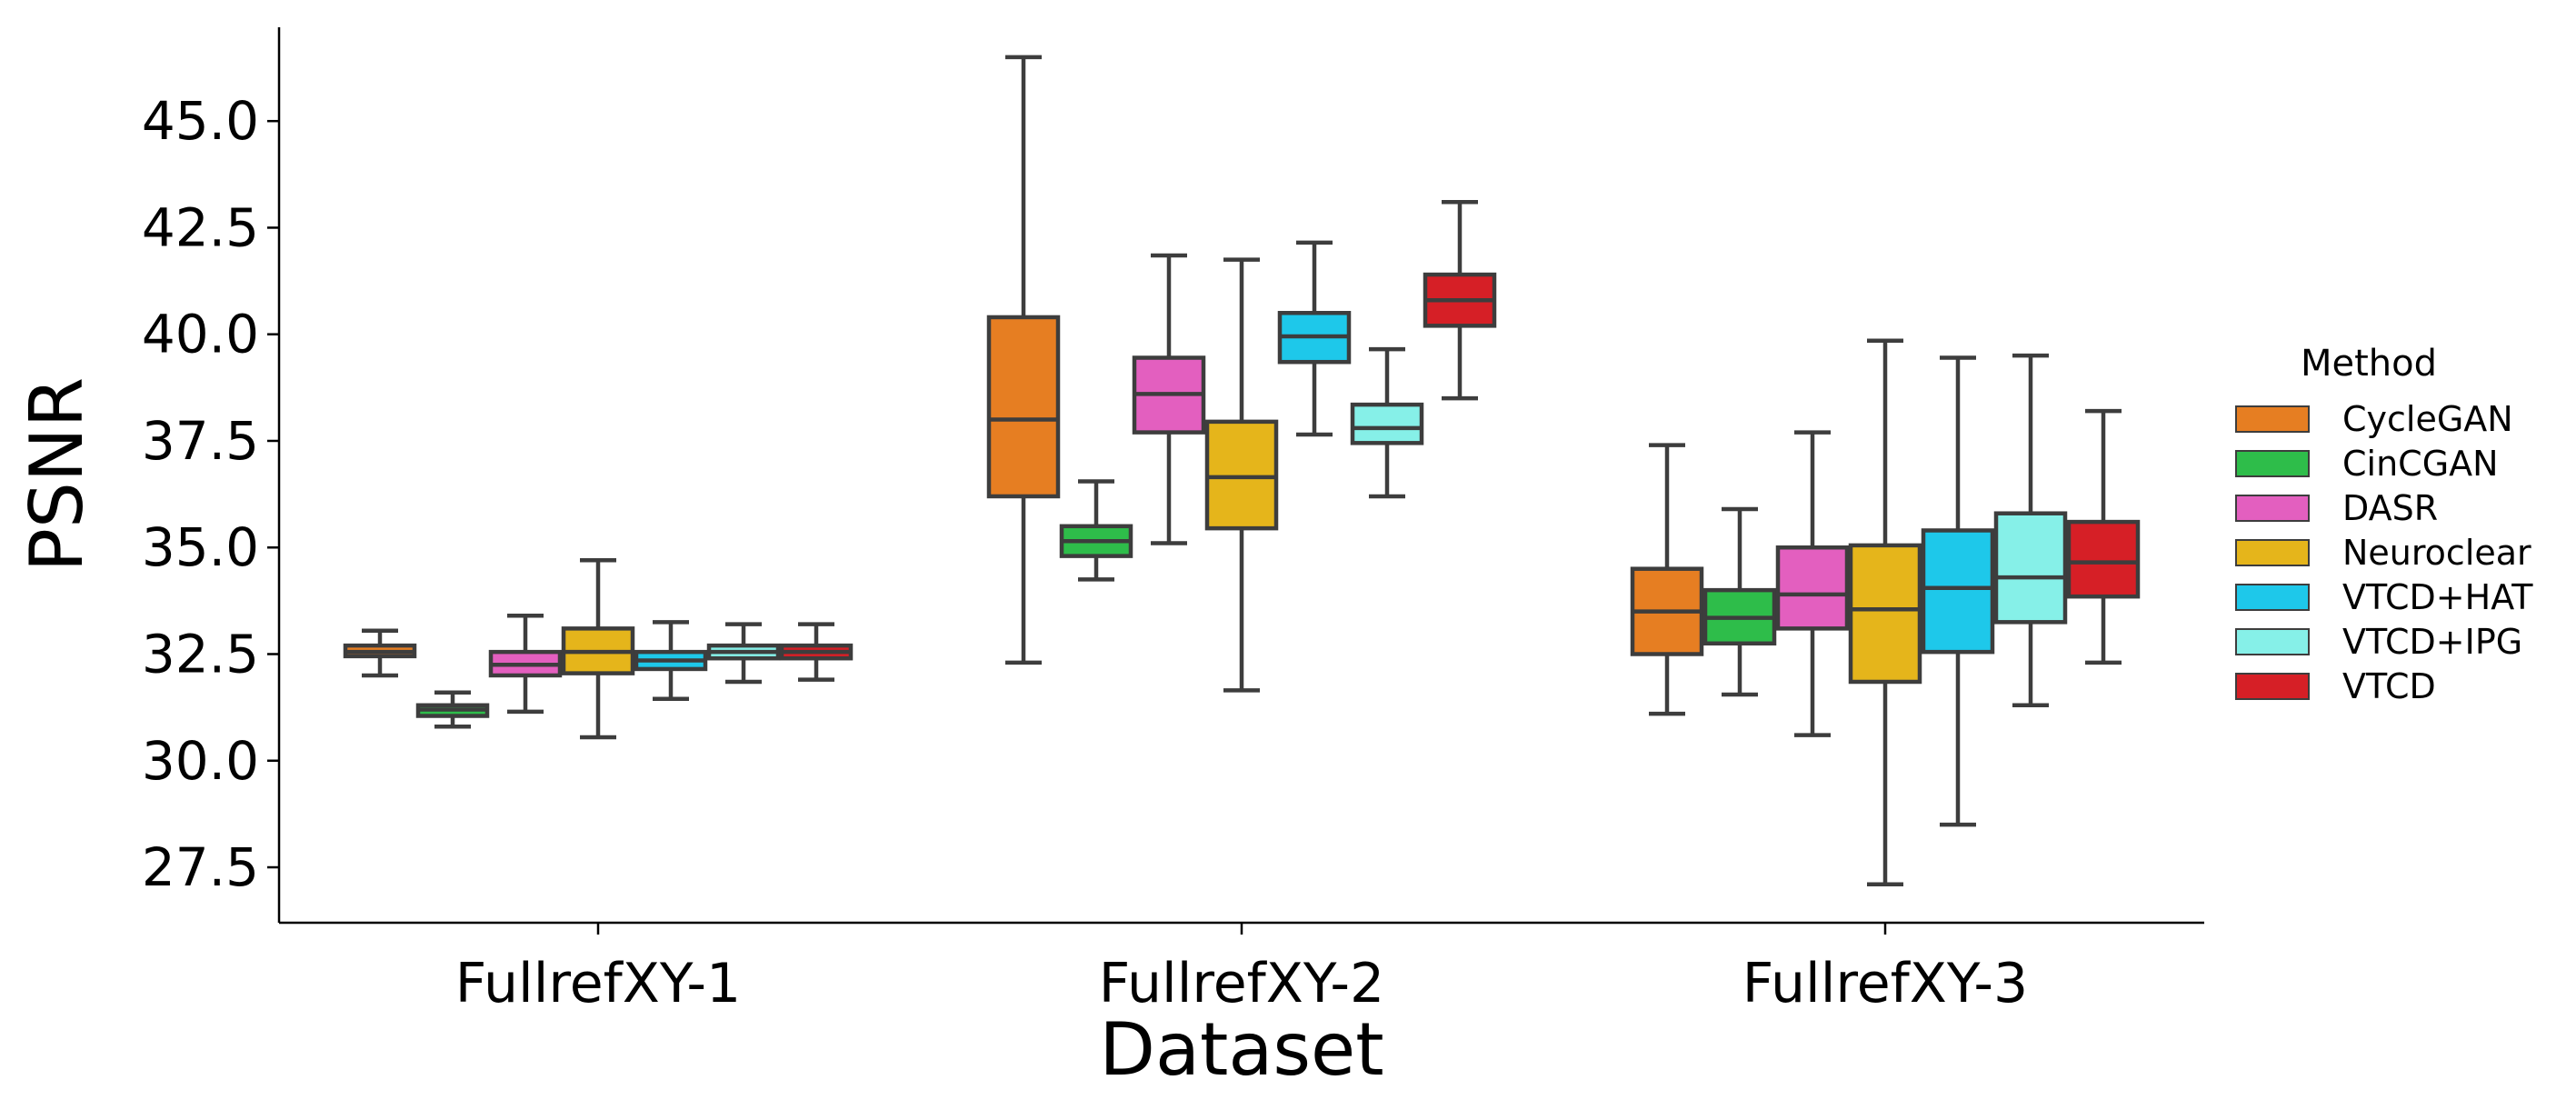 The image size is (2576, 1120). I want to click on y-tick-label: 35.0, so click(200, 547).